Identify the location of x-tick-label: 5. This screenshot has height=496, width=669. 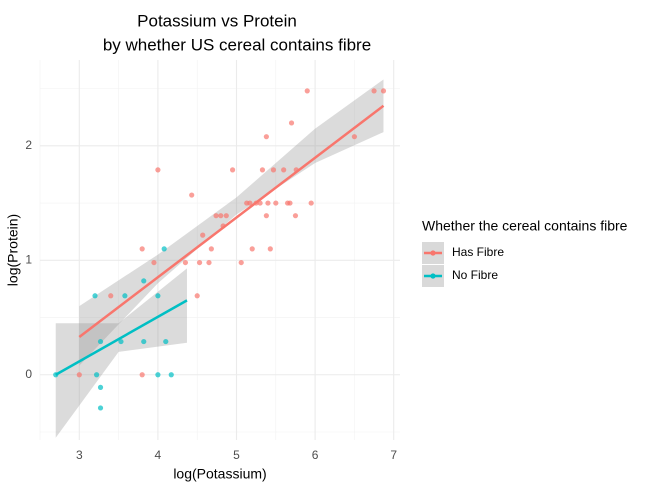
(236, 455).